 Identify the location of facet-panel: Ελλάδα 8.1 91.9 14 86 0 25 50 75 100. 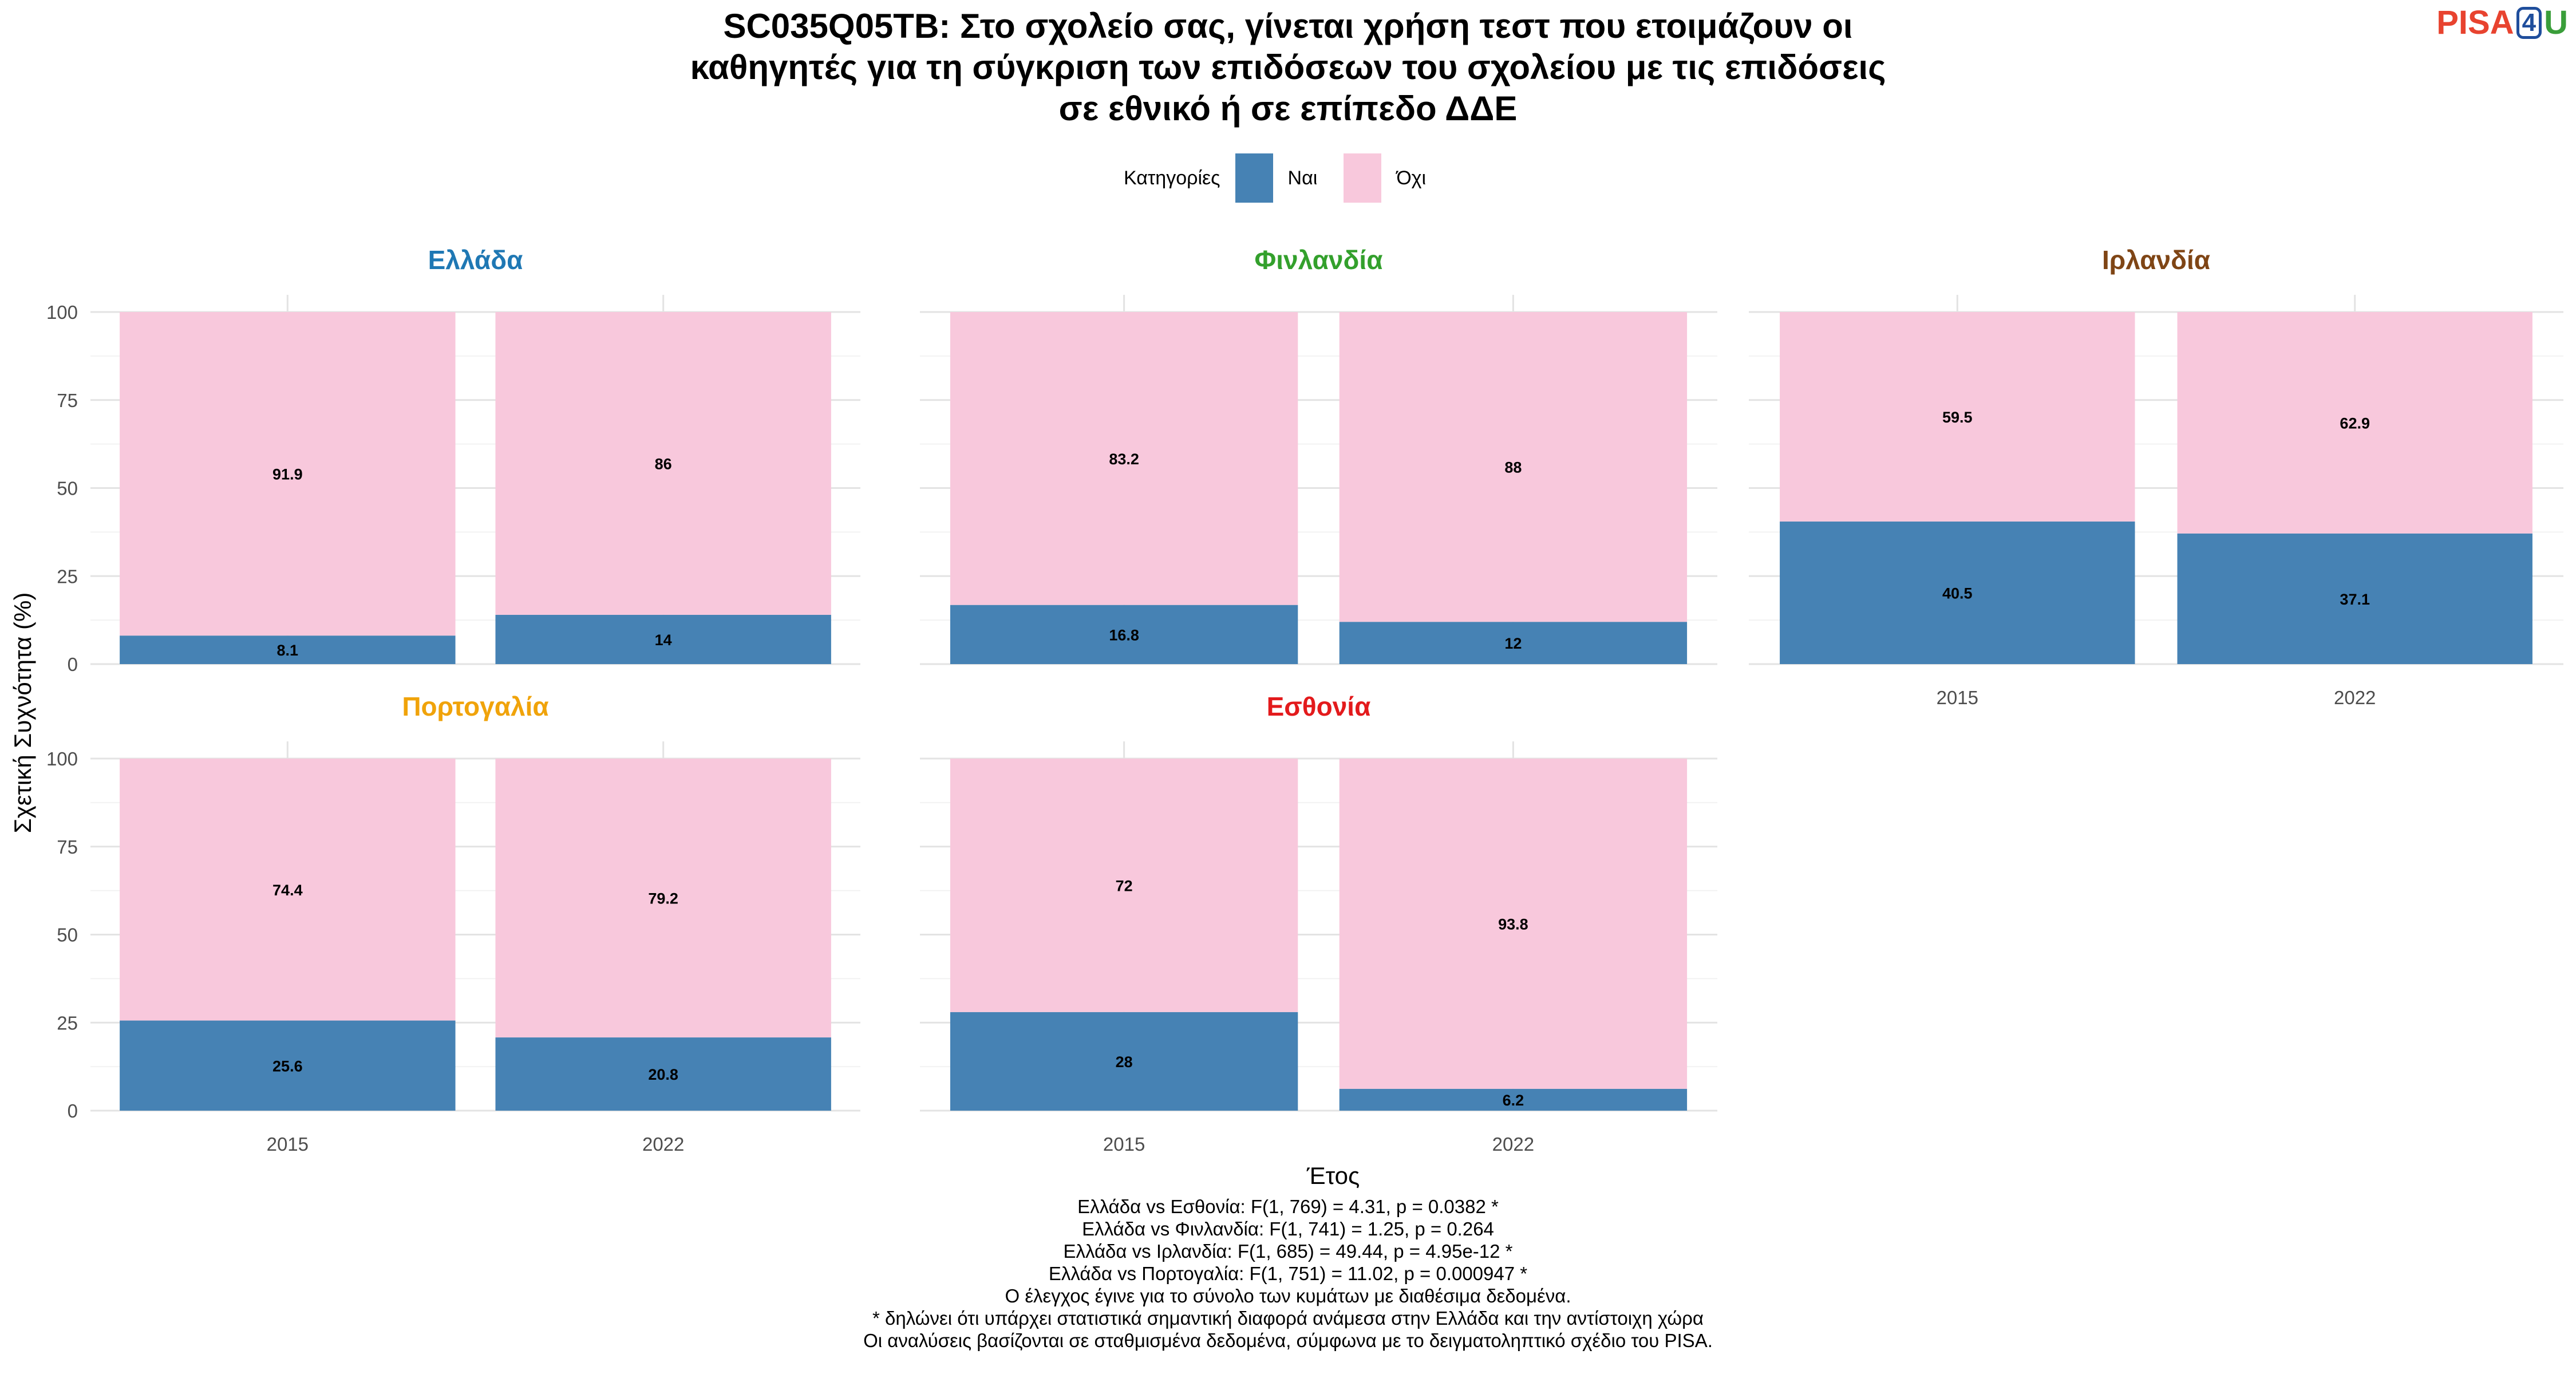
(453, 460).